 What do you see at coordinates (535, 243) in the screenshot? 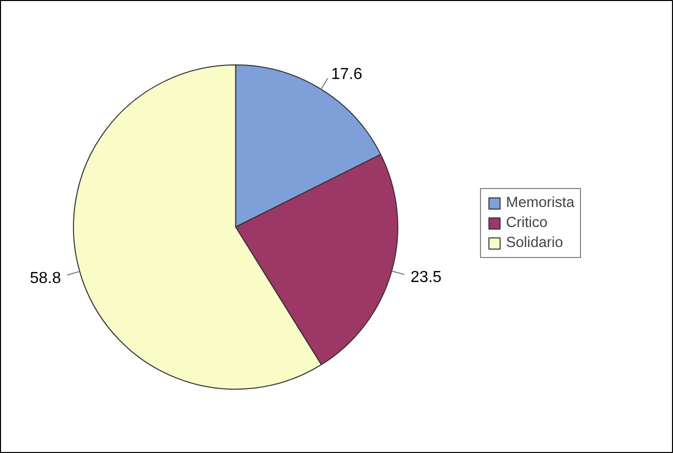
I see `legend-label: Solidario` at bounding box center [535, 243].